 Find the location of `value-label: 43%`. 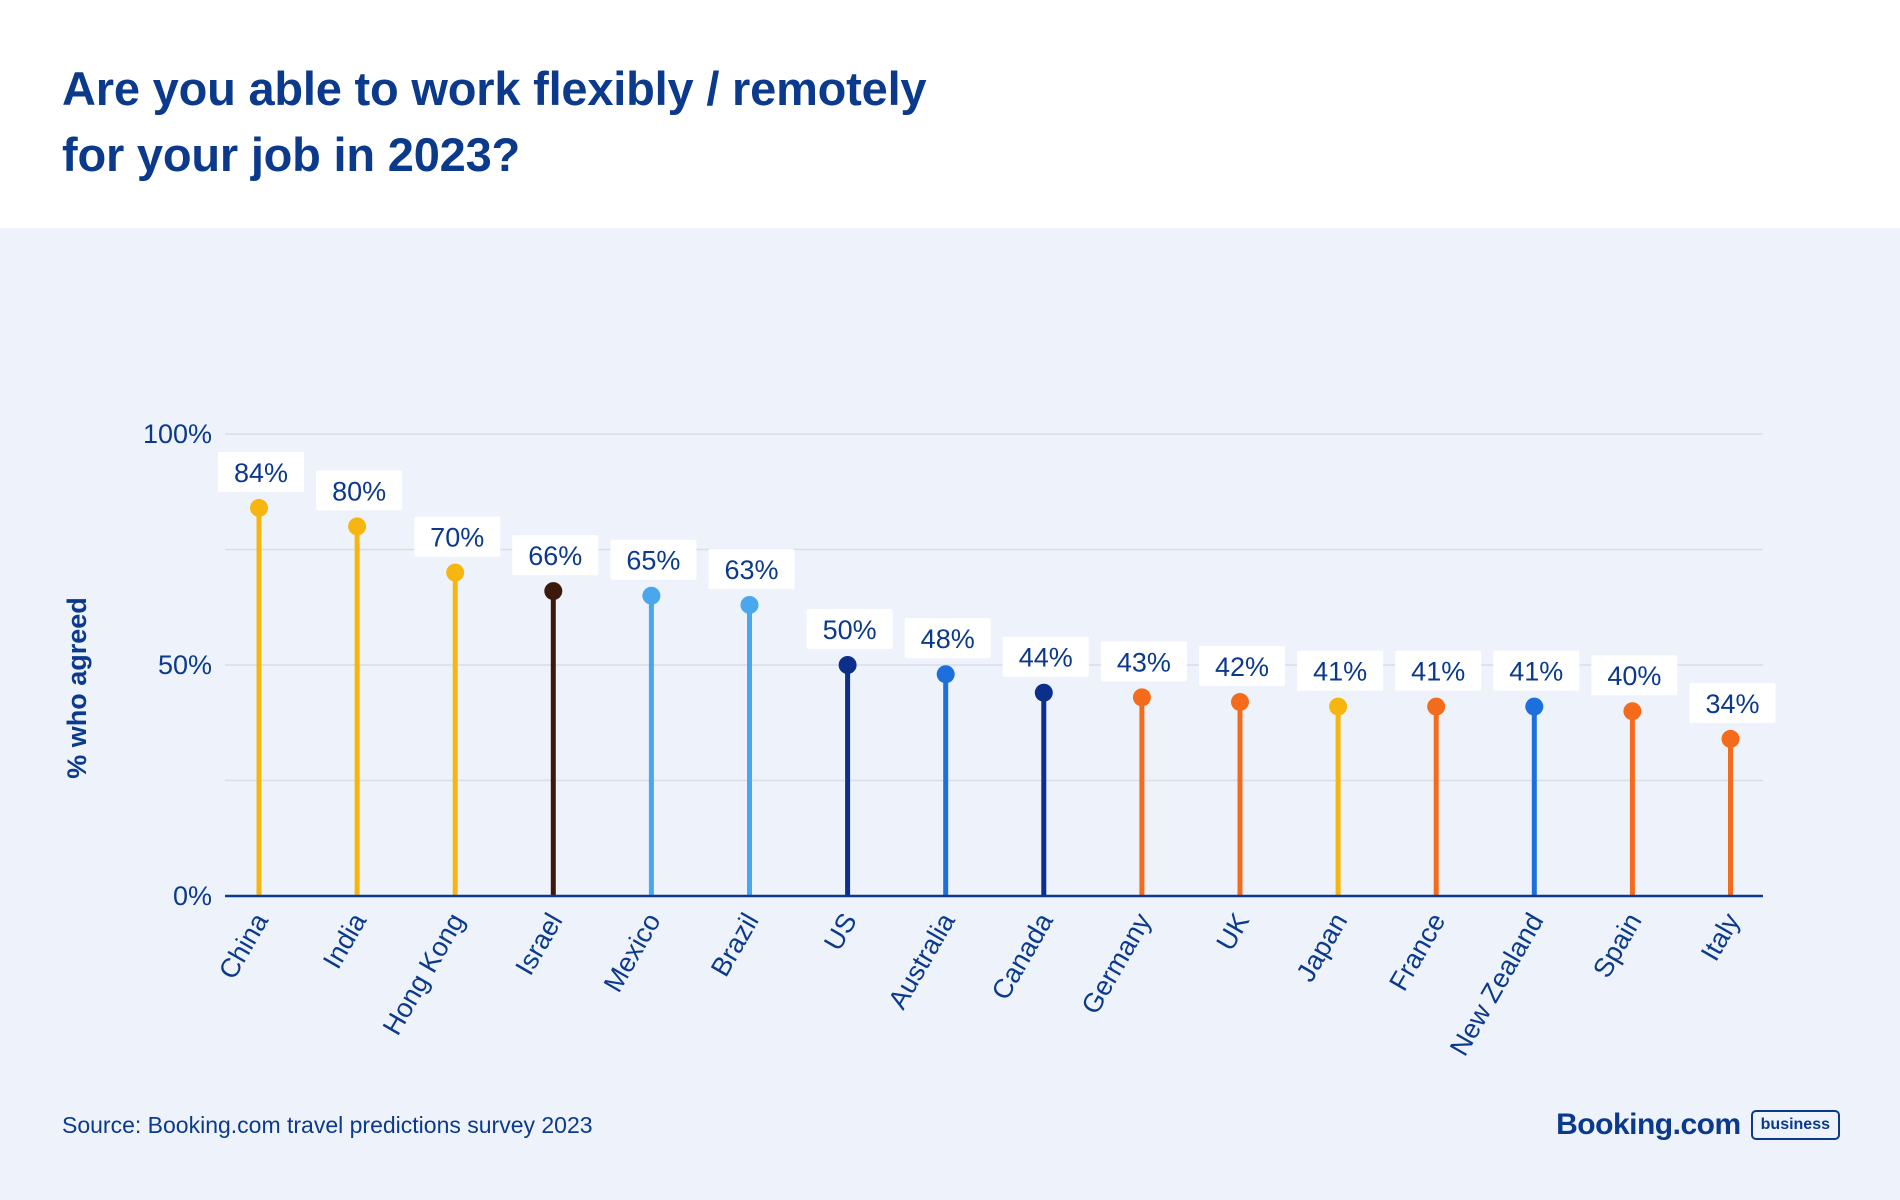

value-label: 43% is located at coordinates (1144, 662).